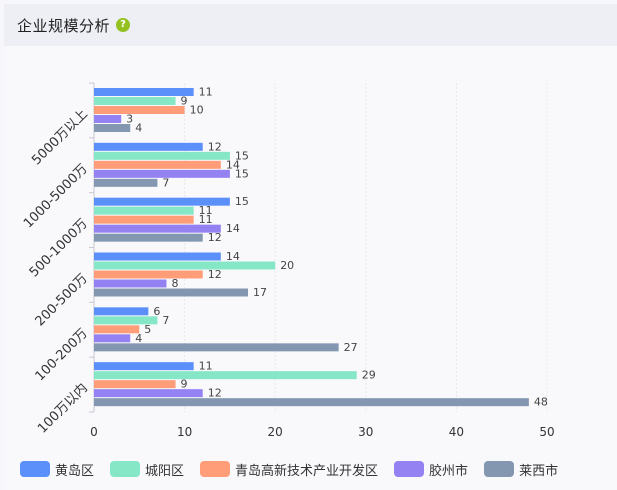 The height and width of the screenshot is (490, 617). What do you see at coordinates (307, 471) in the screenshot?
I see `legend-label: 青岛高新技术产业开发区` at bounding box center [307, 471].